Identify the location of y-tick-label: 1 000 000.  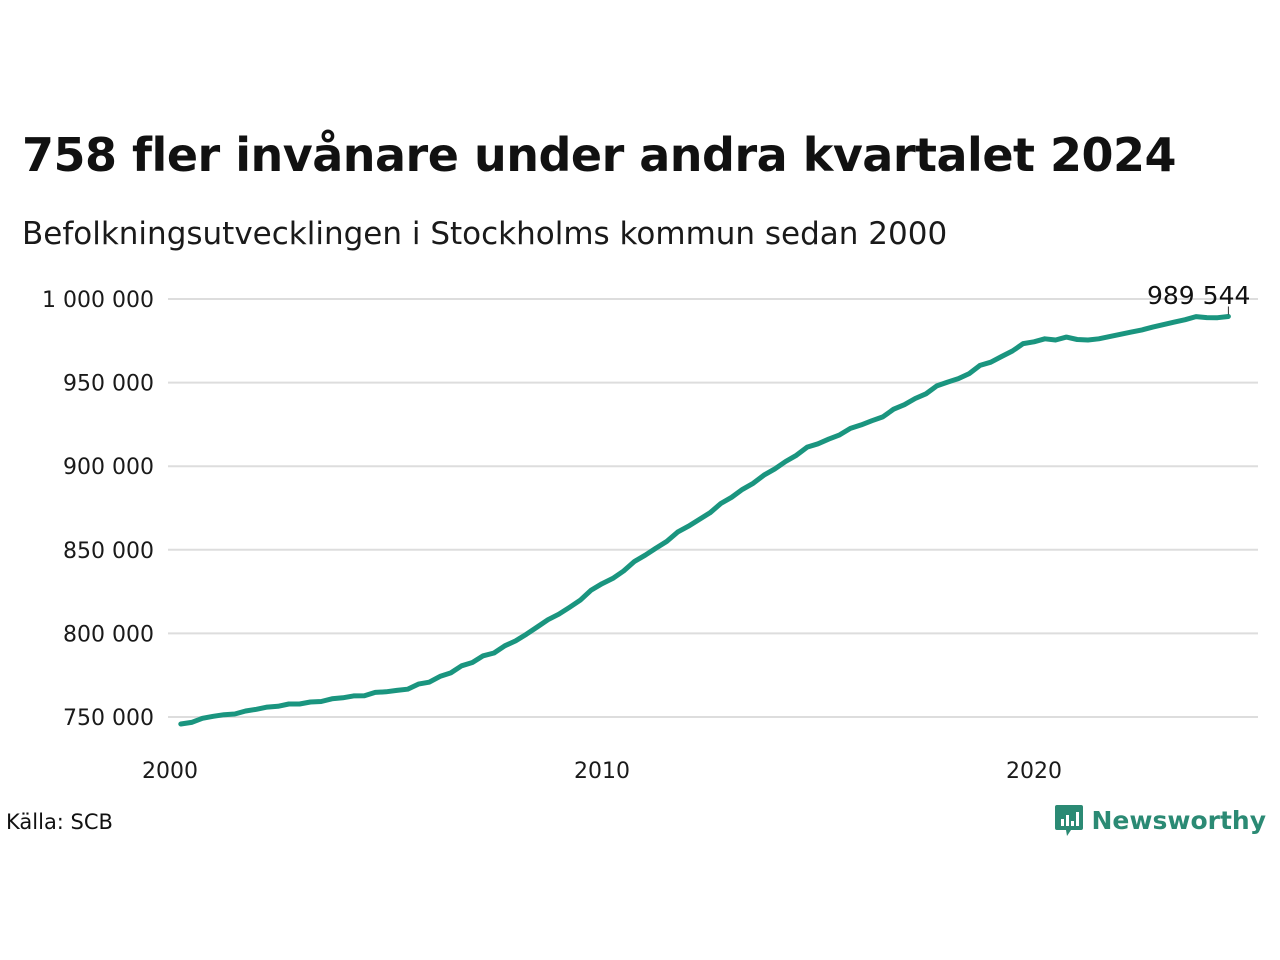
(98, 300).